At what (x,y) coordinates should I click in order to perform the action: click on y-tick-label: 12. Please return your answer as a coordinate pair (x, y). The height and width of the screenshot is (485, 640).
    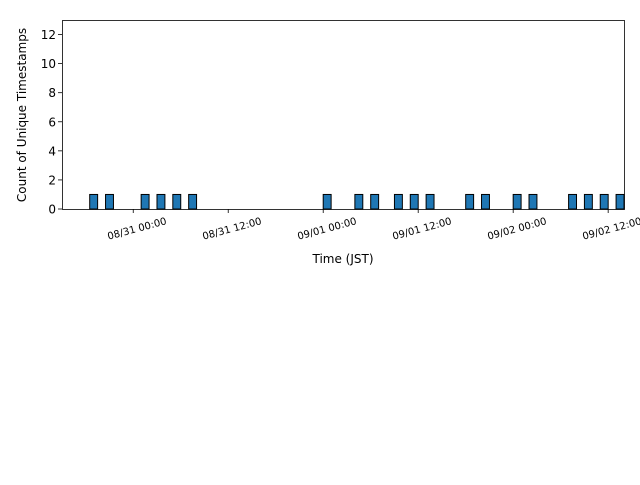
    Looking at the image, I should click on (48, 35).